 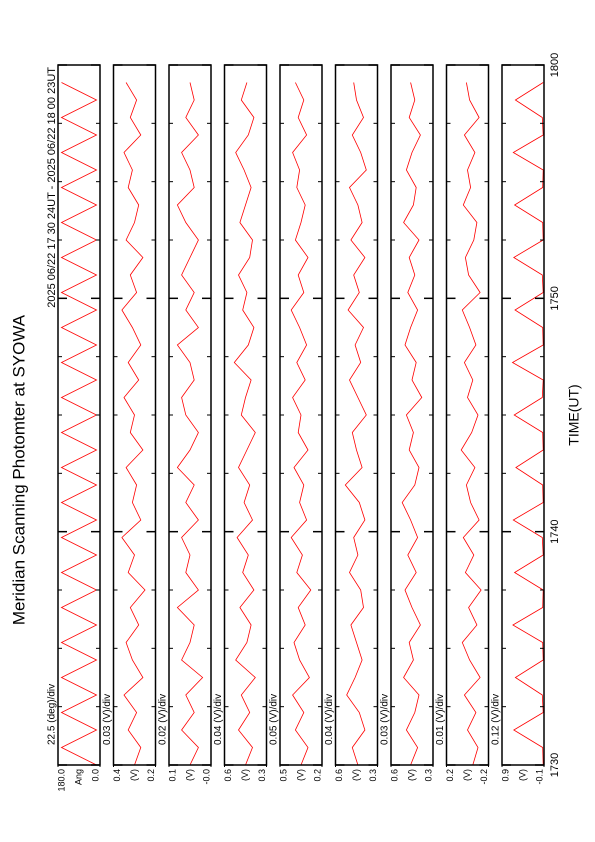 I want to click on y-tick-label: 0.9, so click(x=505, y=775).